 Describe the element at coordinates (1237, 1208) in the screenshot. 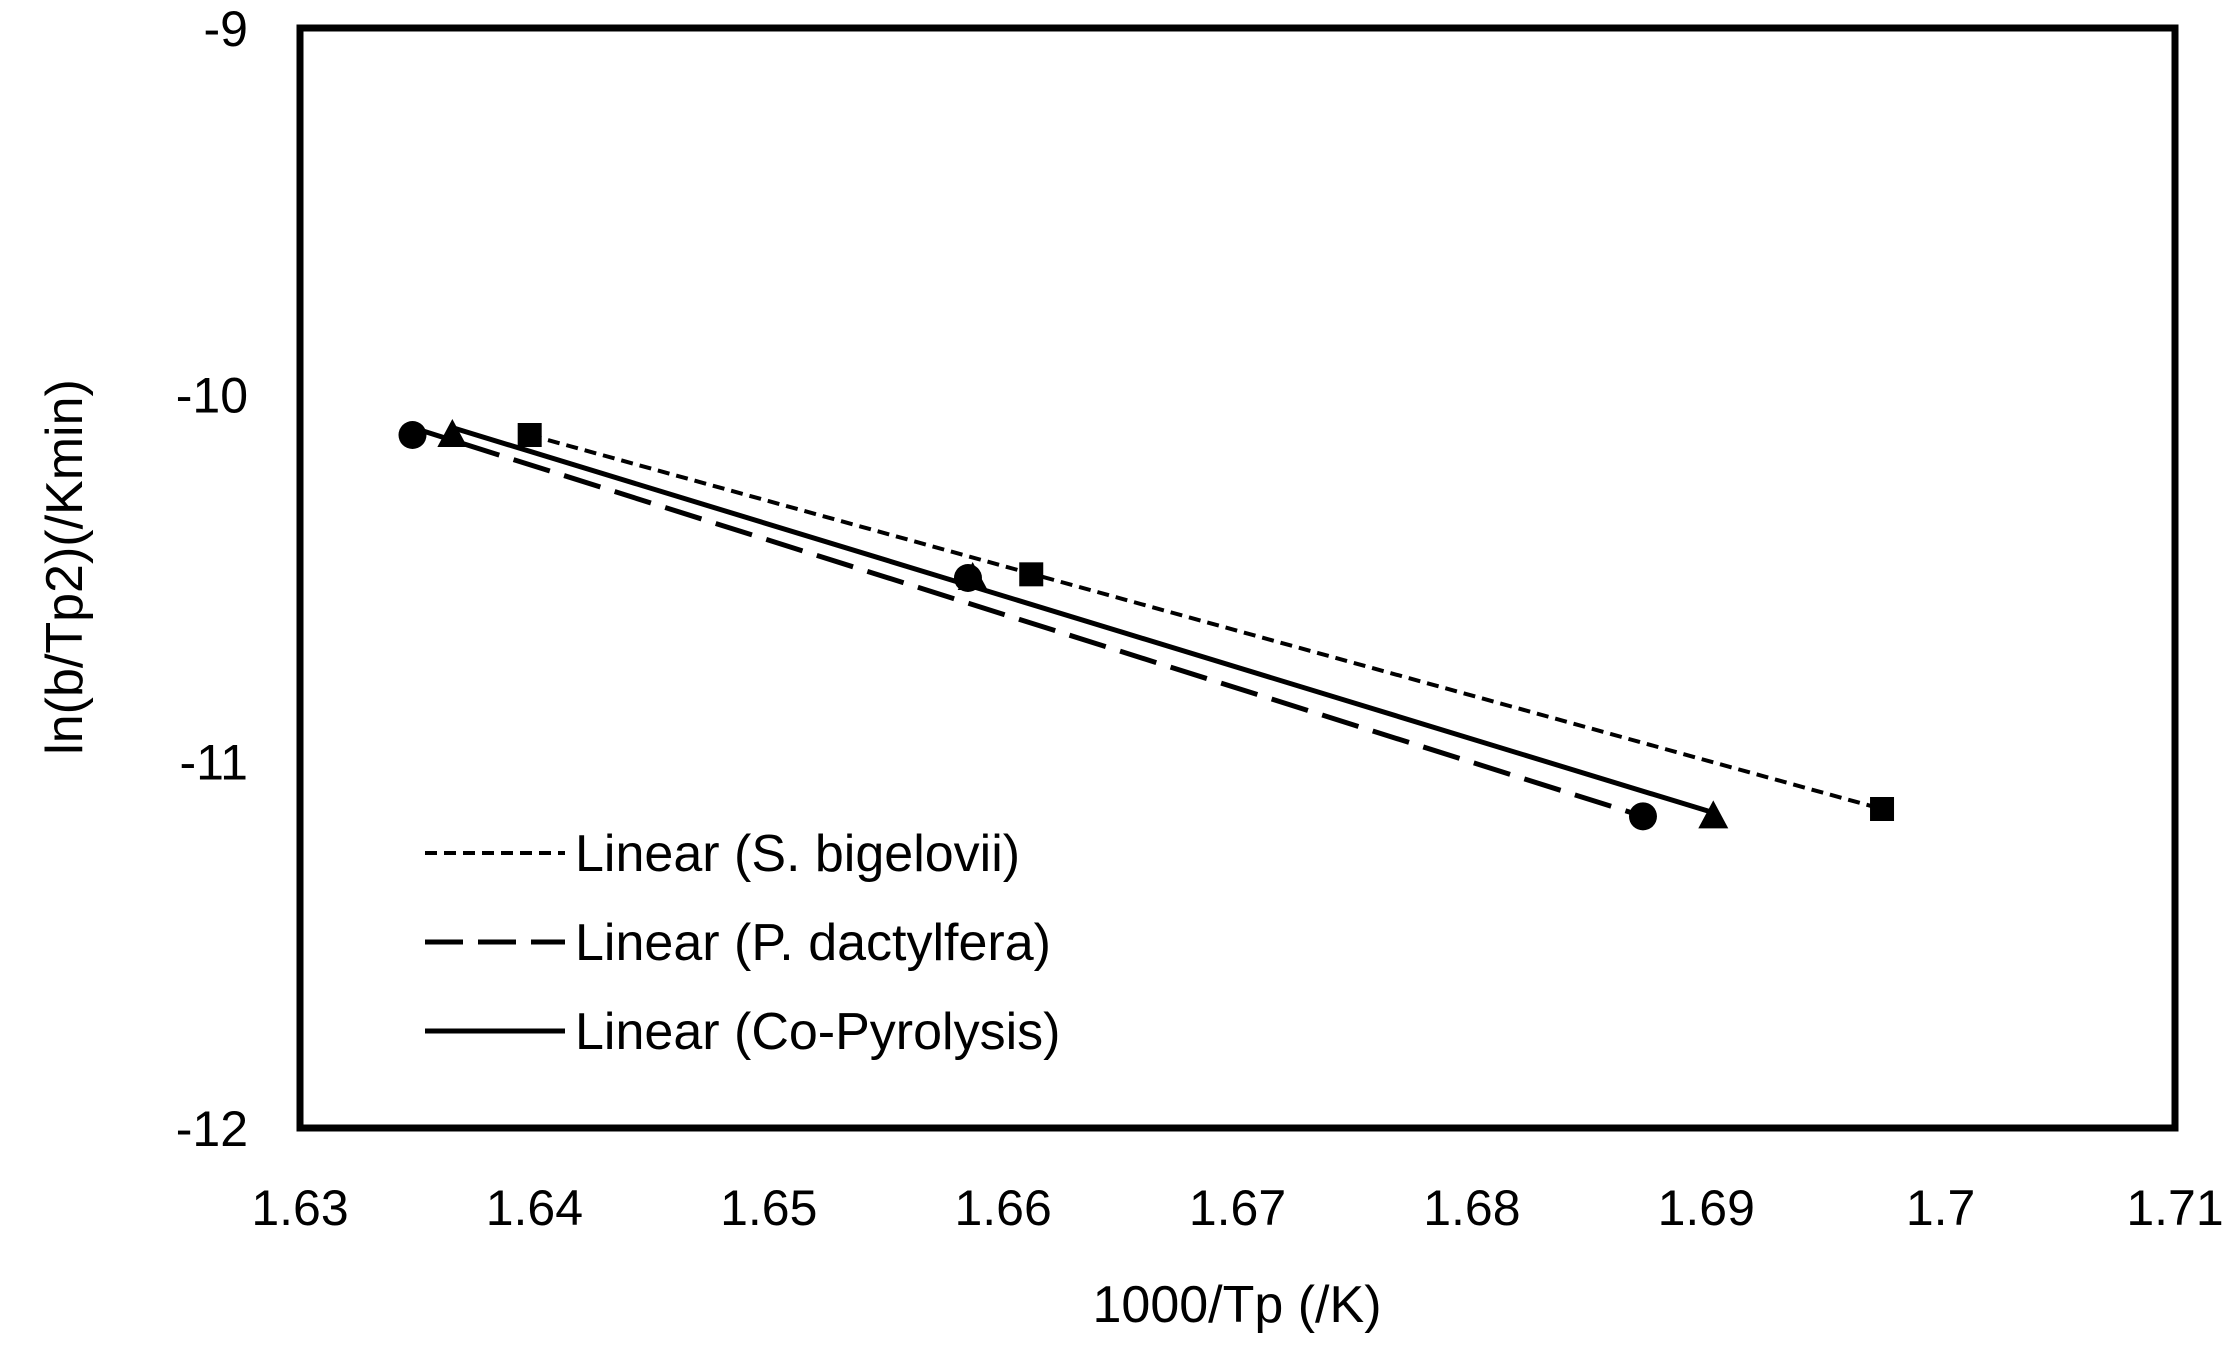

I see `x-tick-label: 1.67` at that location.